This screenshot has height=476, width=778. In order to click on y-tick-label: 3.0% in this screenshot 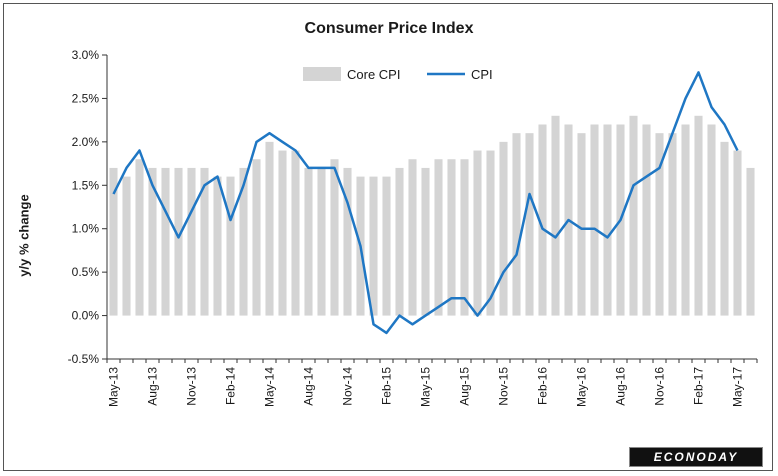, I will do `click(86, 55)`.